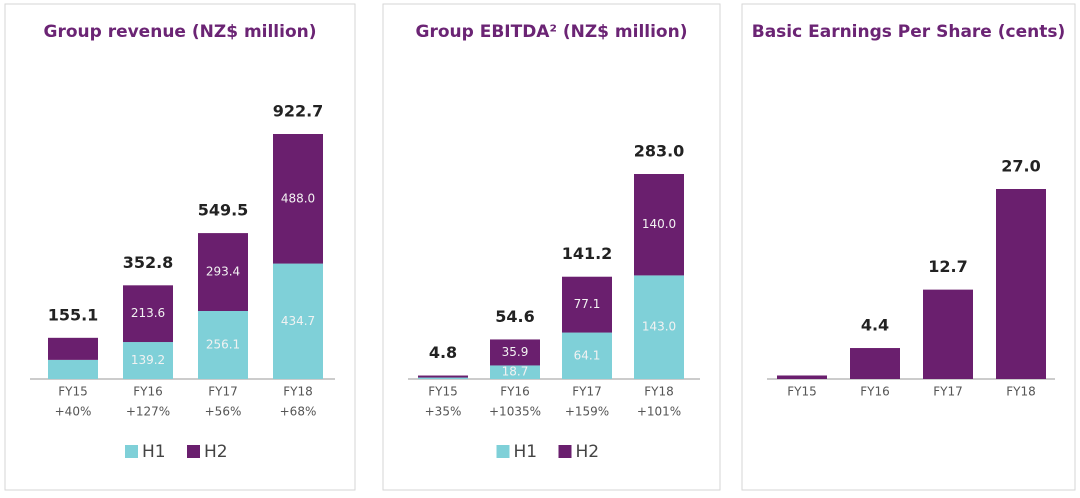 The height and width of the screenshot is (498, 1080). I want to click on growth-label: +101%, so click(659, 412).